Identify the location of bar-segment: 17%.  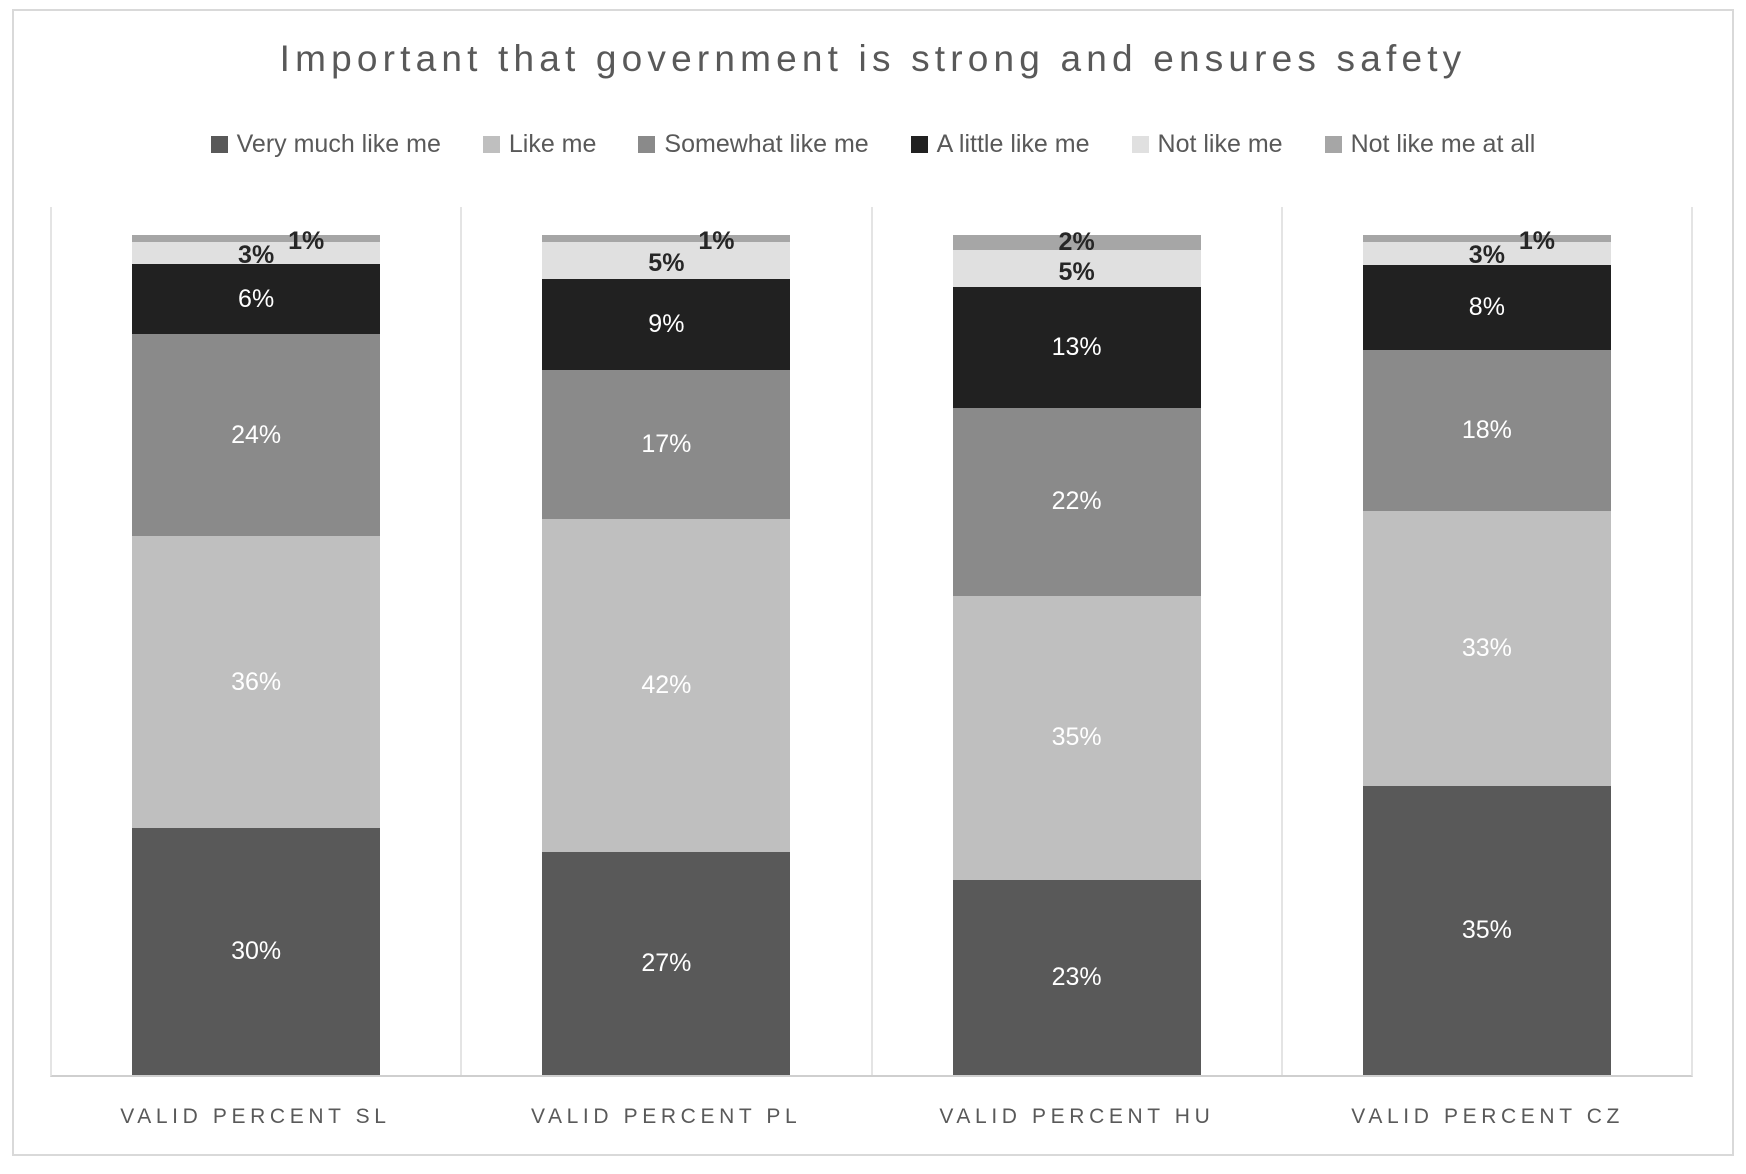
(666, 444).